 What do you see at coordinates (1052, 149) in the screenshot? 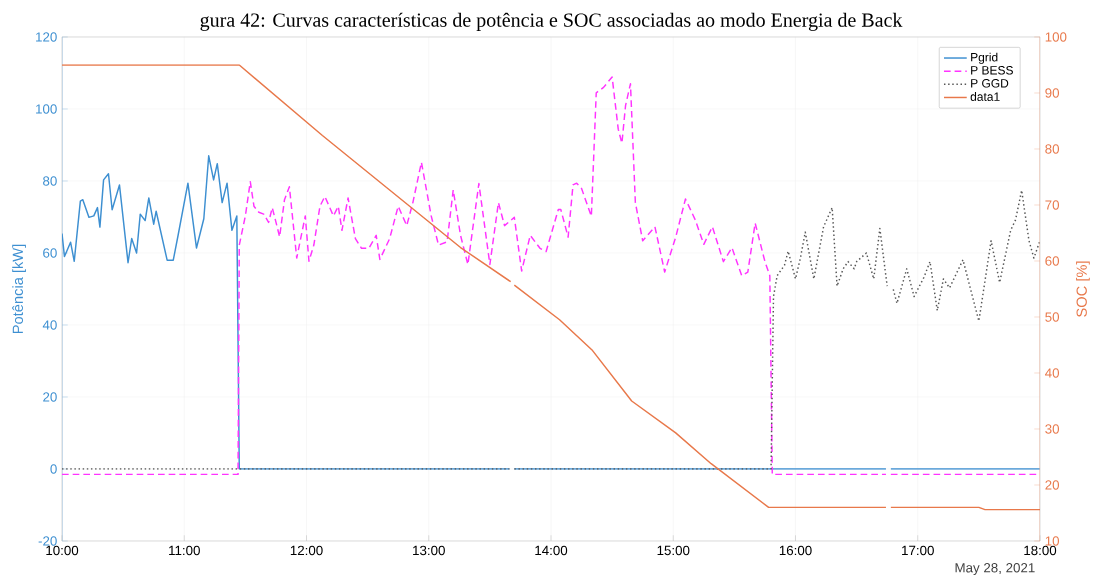
I see `y2-tick-label: 80` at bounding box center [1052, 149].